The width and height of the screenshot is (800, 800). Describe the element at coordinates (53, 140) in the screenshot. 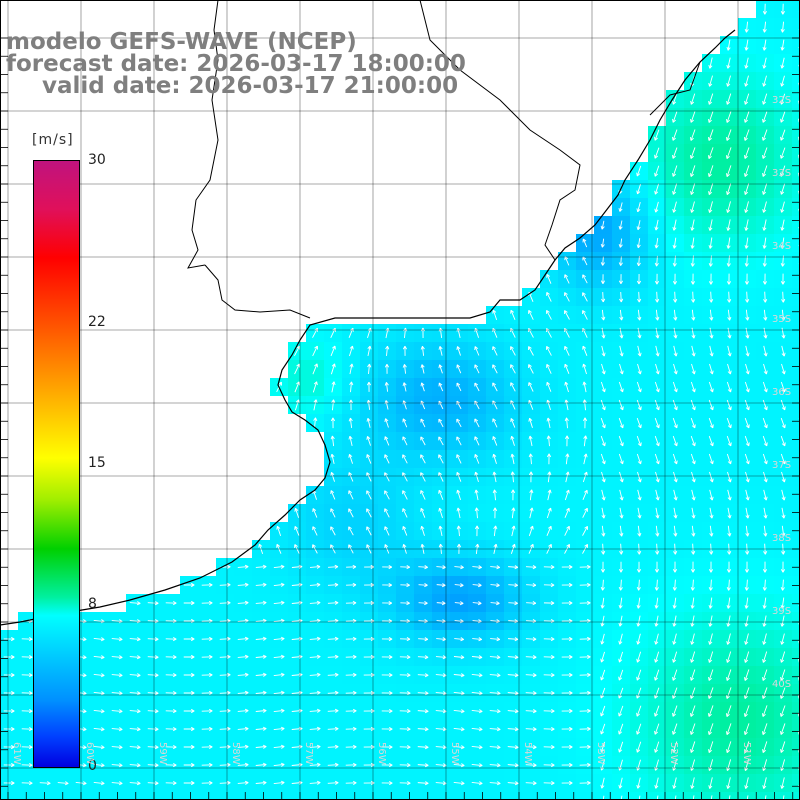

I see `colorbar-unit: [m/s]` at that location.